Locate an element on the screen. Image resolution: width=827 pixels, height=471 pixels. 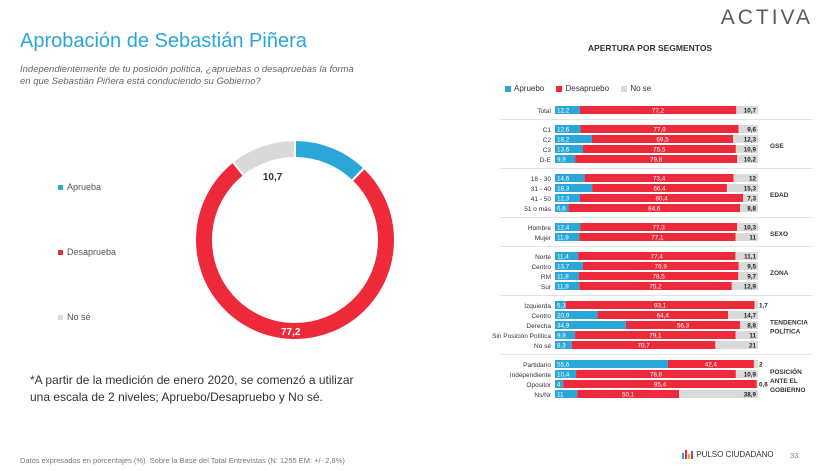
bar-data-label: 6,6 is located at coordinates (561, 209).